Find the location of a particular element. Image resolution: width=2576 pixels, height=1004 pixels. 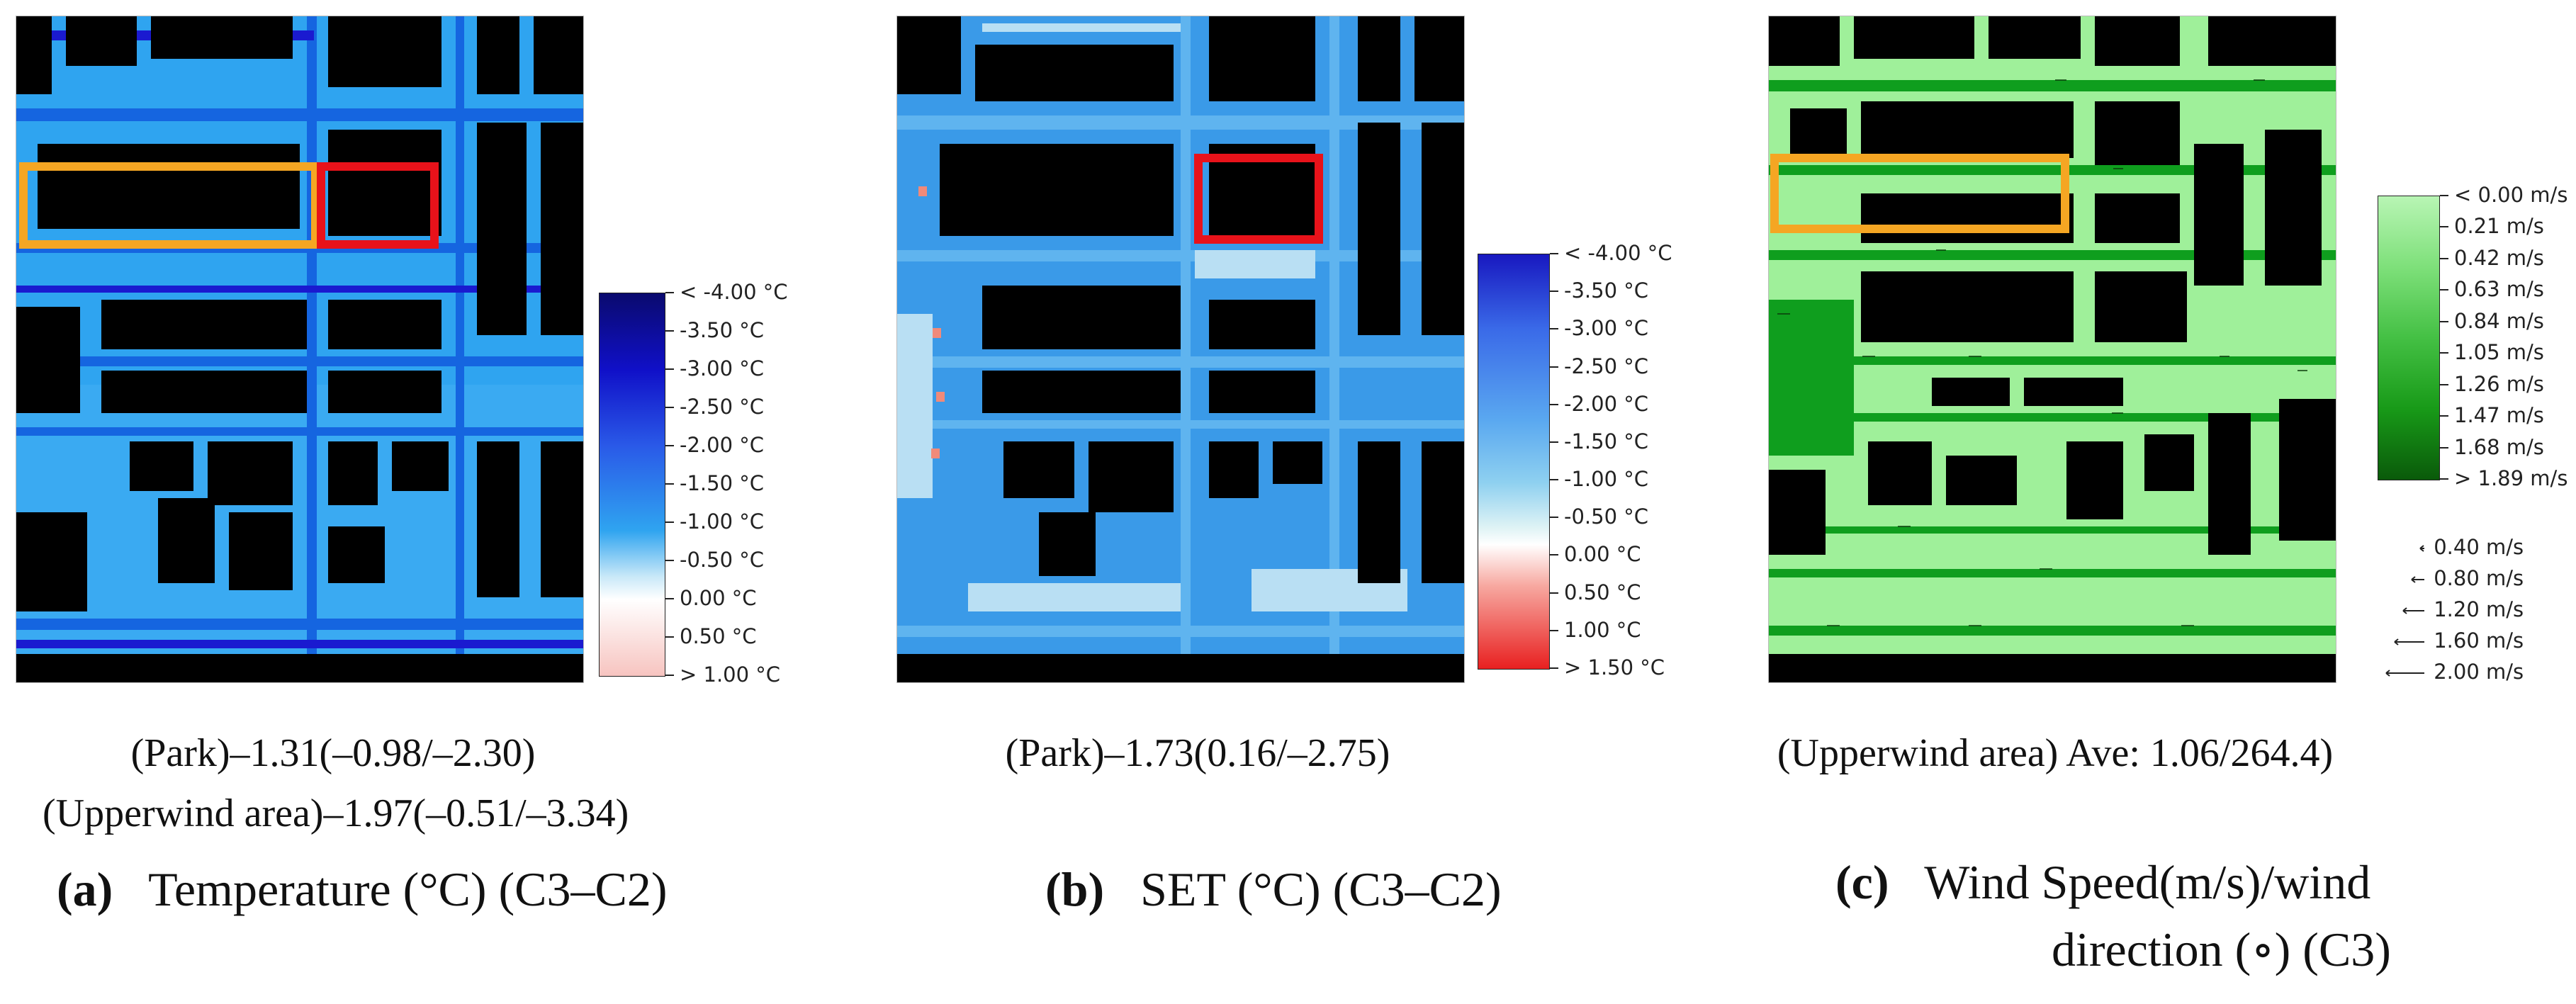

legend-label: < 0.00 m/s is located at coordinates (2511, 195).